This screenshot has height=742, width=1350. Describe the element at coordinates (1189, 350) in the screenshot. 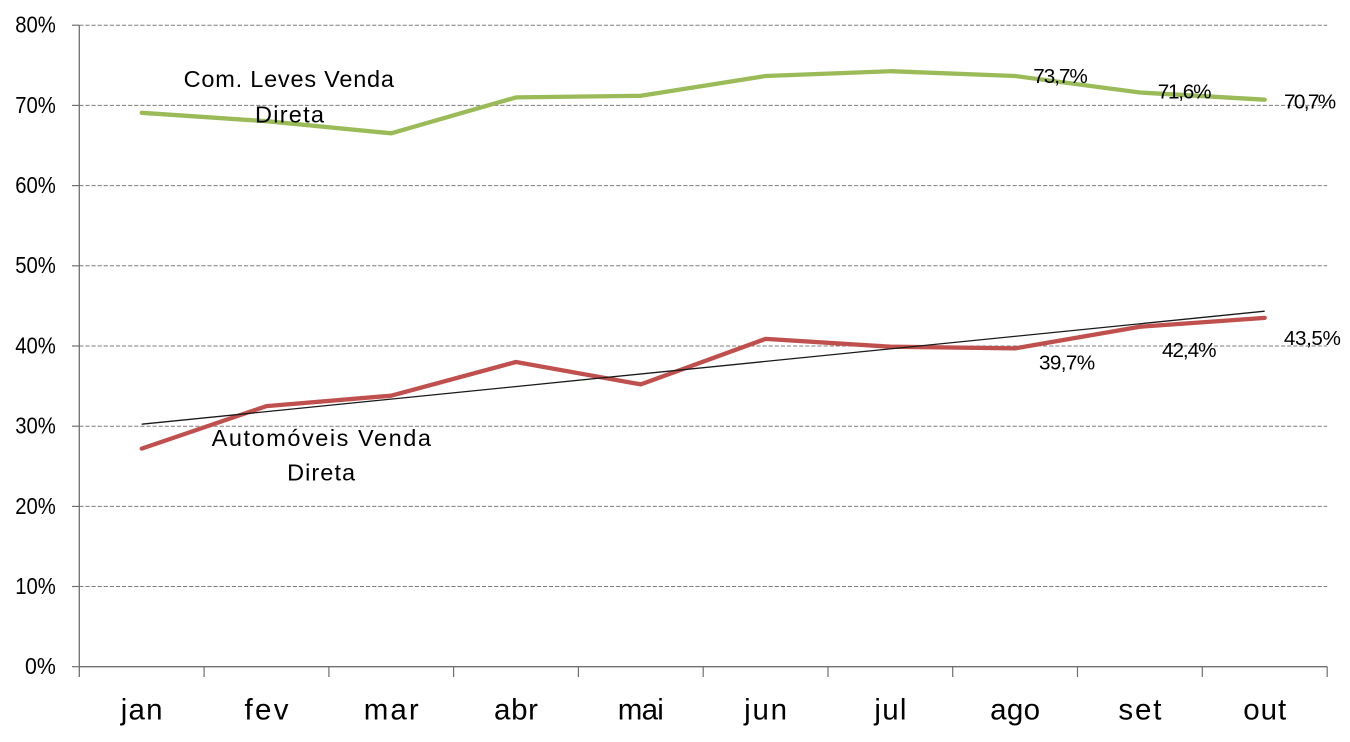

I see `svg-text: 42,4%` at that location.